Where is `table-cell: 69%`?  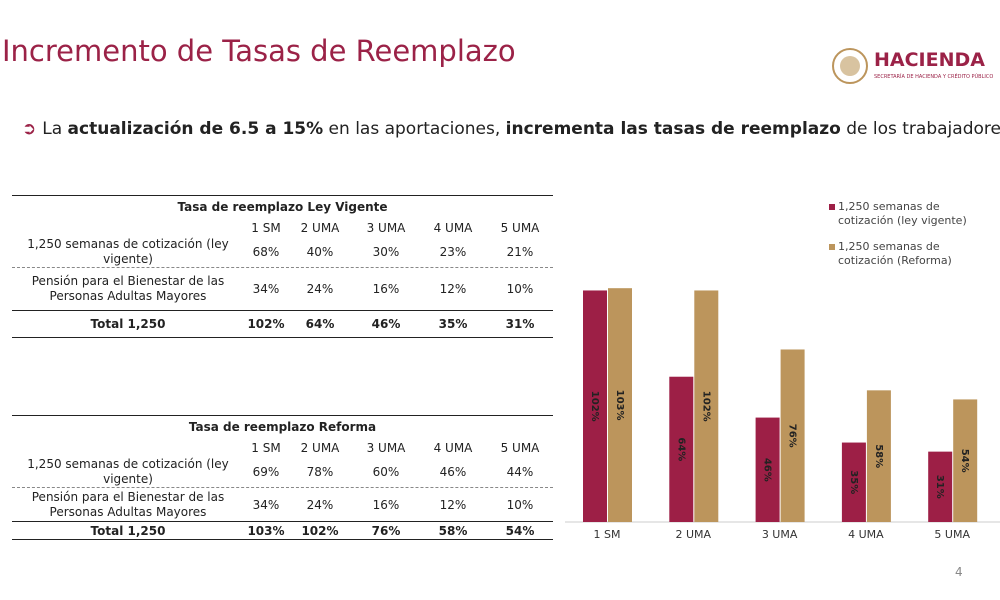 table-cell: 69% is located at coordinates (266, 471).